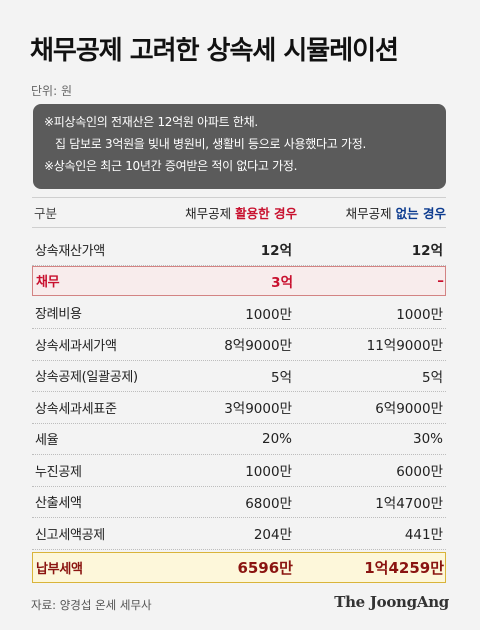 The width and height of the screenshot is (480, 630). I want to click on value-without: 12억, so click(427, 251).